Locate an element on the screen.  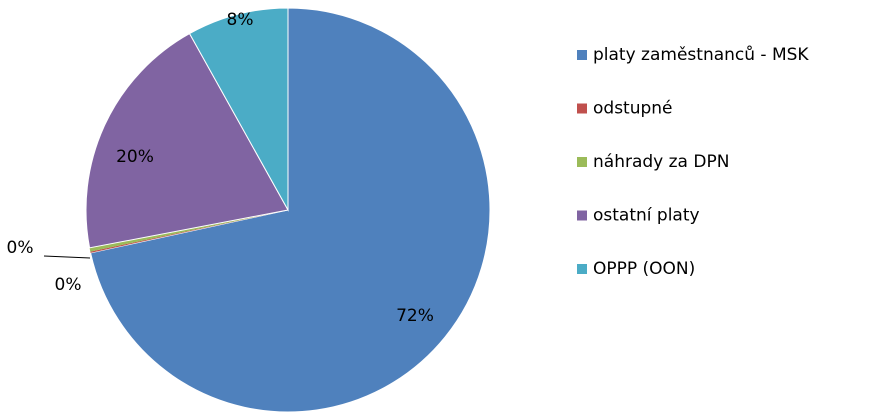
data-label: 8% is located at coordinates (240, 20).